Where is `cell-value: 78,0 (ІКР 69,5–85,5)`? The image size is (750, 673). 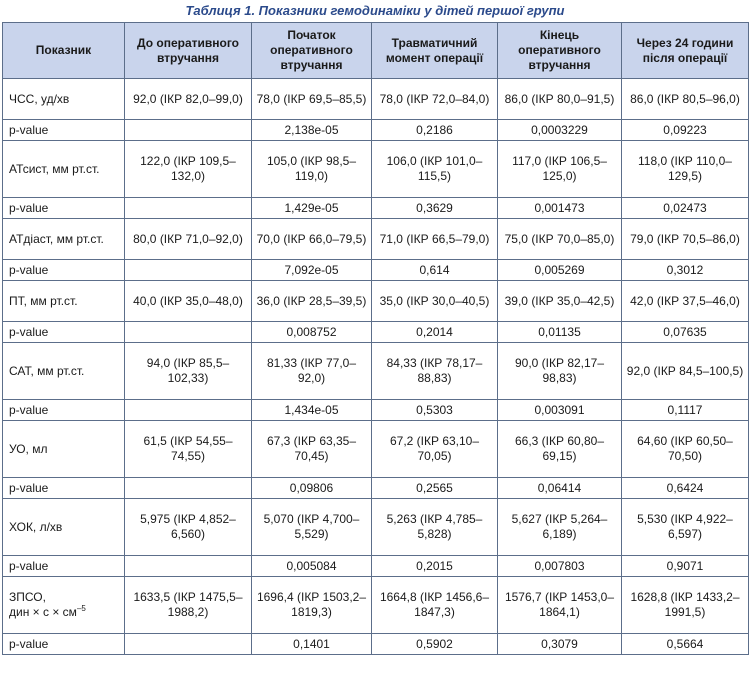 cell-value: 78,0 (ІКР 69,5–85,5) is located at coordinates (311, 99).